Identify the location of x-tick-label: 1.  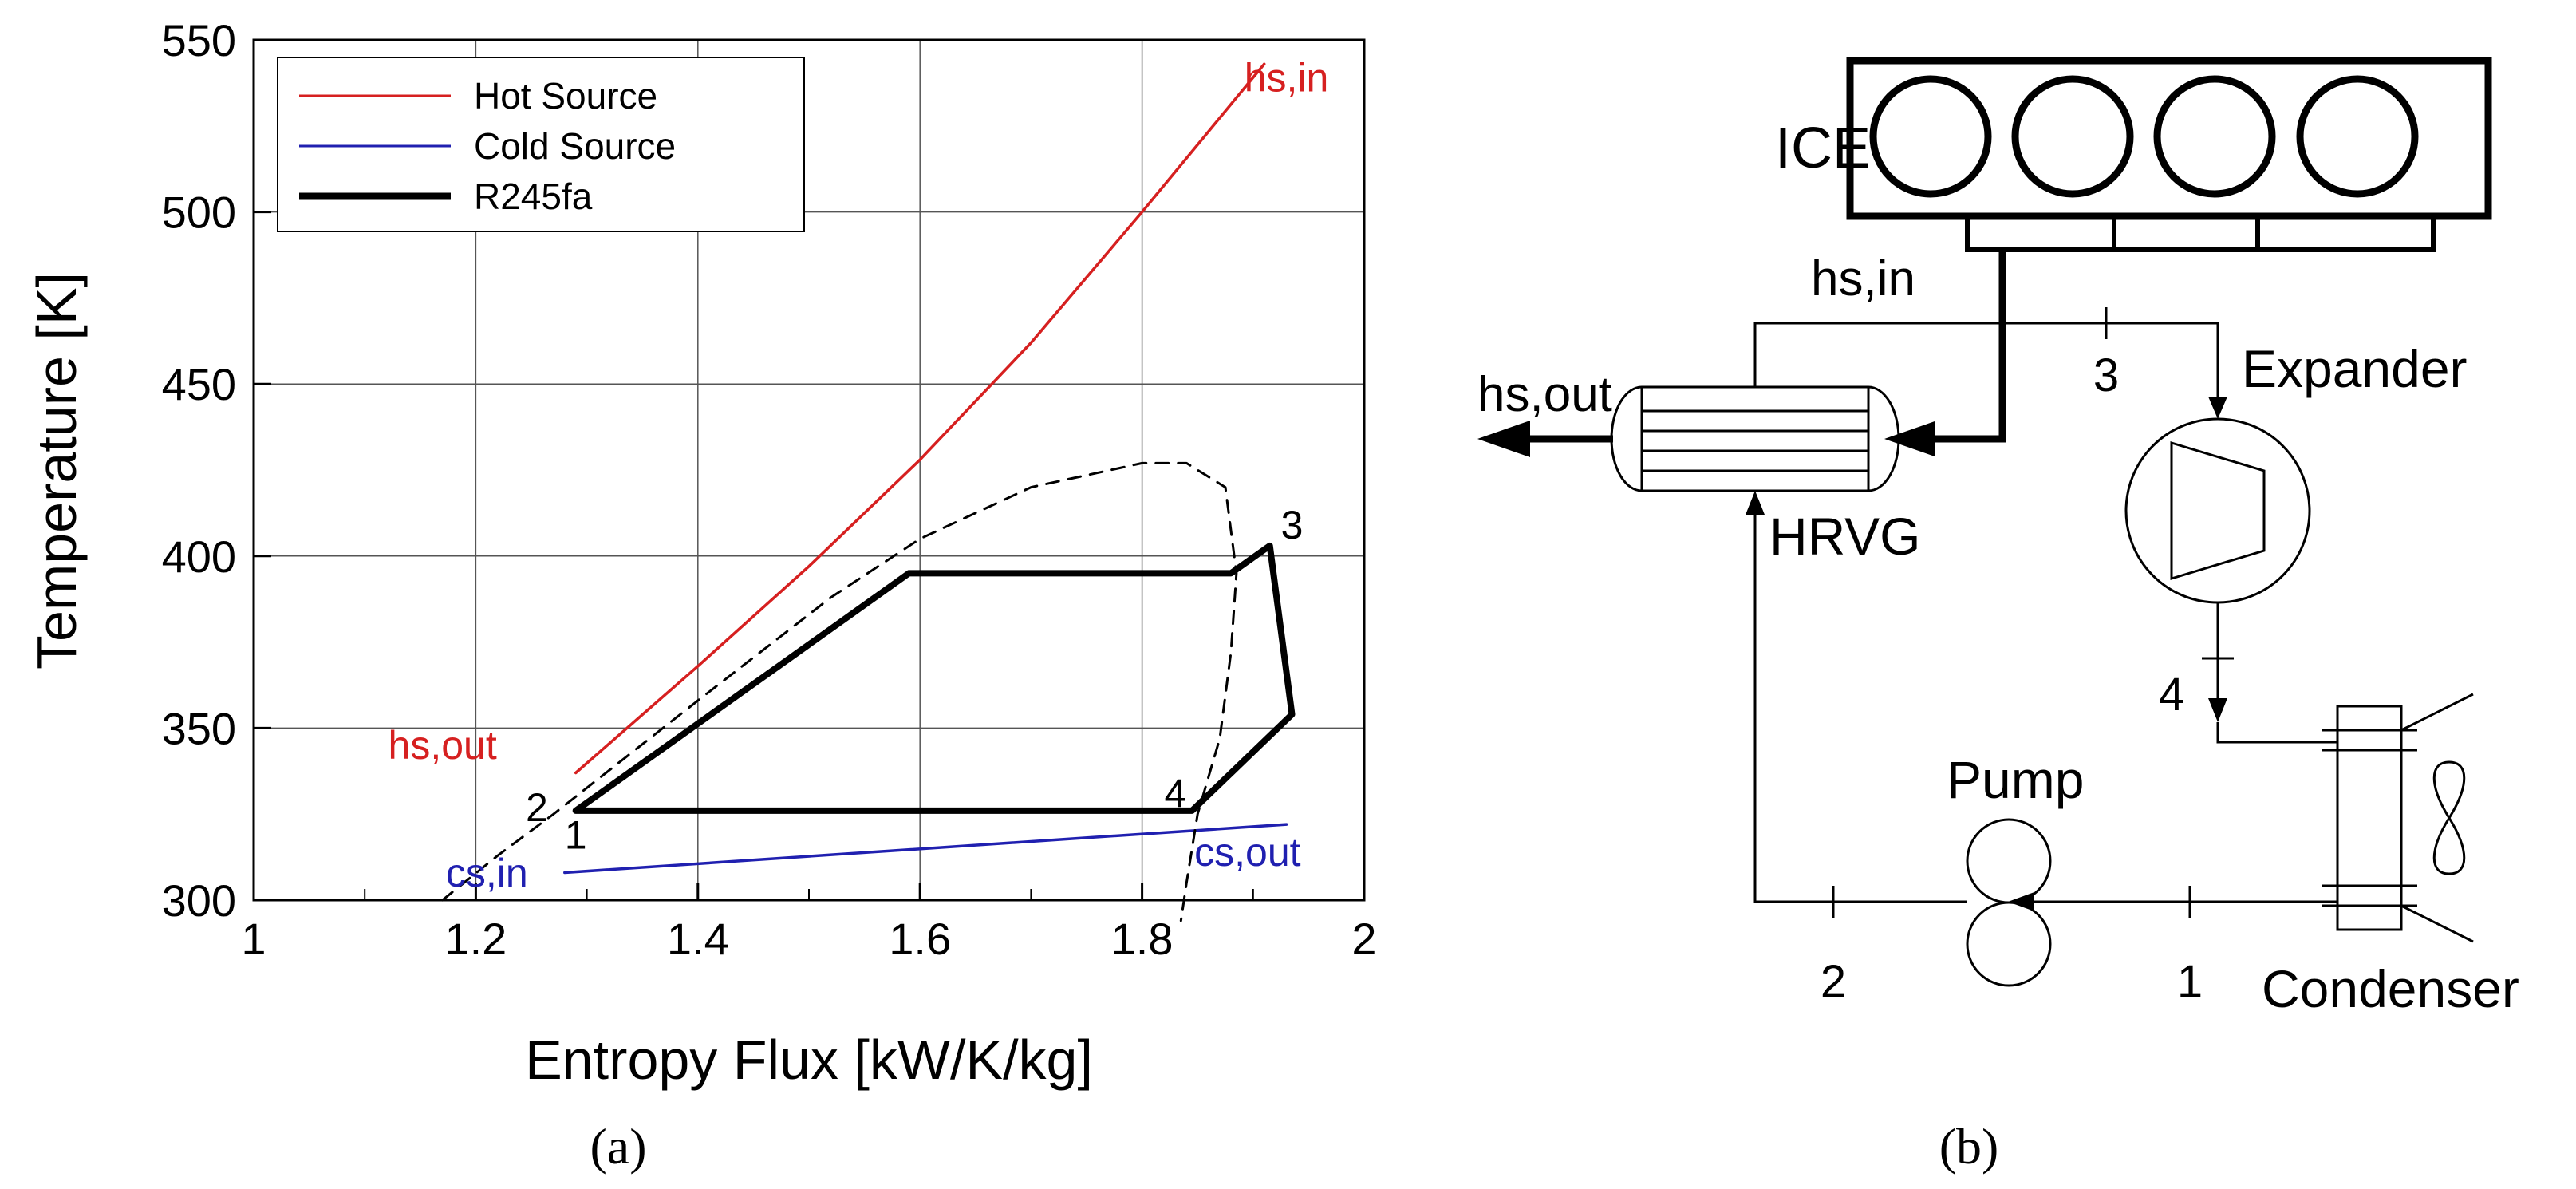
(253, 939).